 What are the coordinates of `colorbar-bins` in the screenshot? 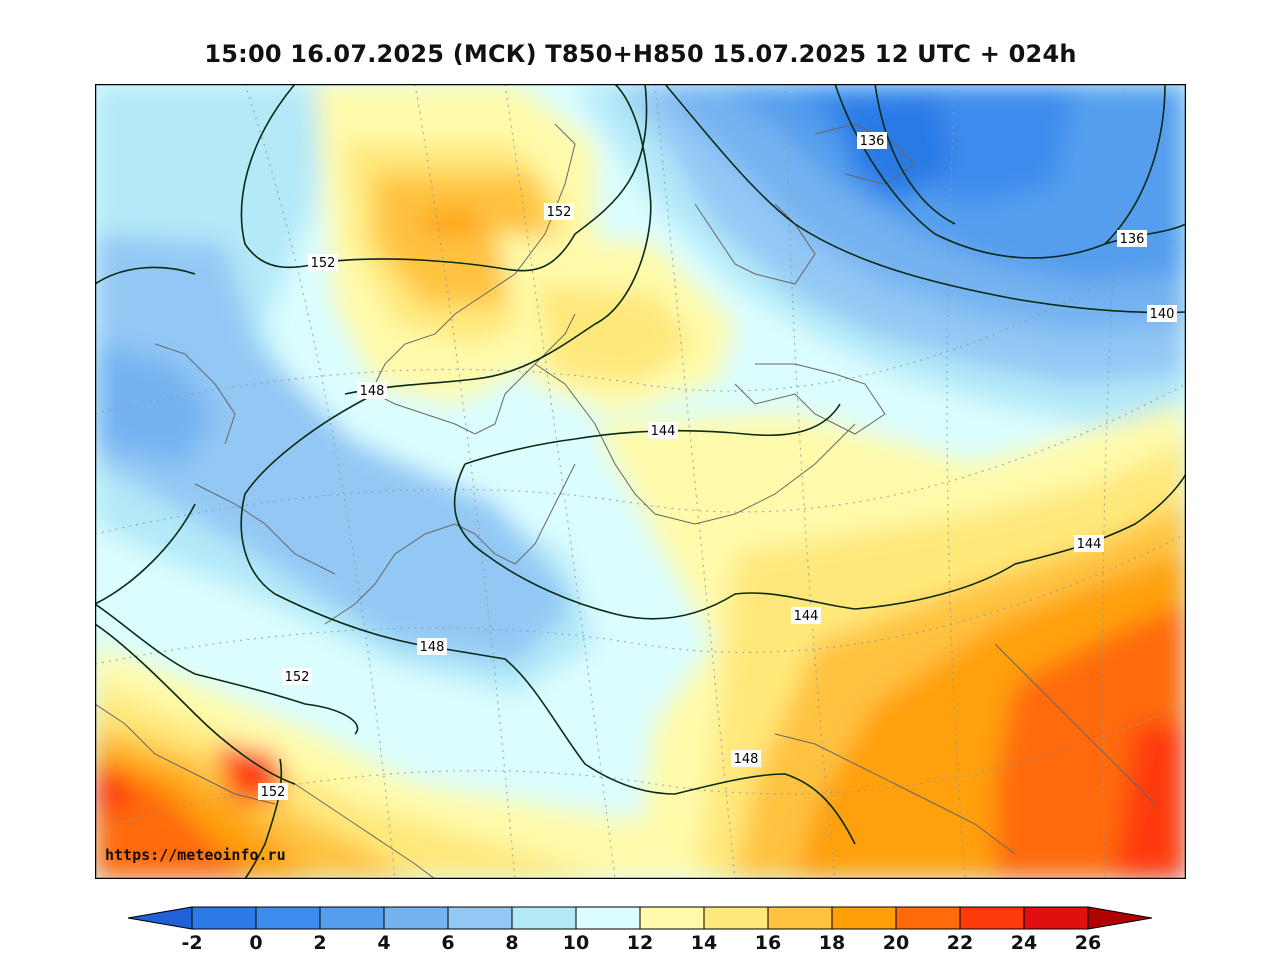 It's located at (640, 918).